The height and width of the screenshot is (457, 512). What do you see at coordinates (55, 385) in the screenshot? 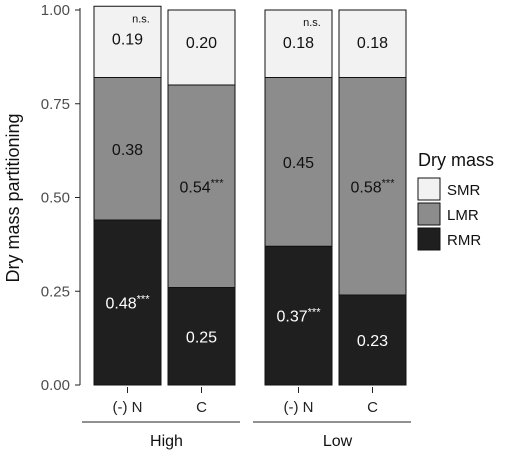
I see `y-tick-label: 0.00` at bounding box center [55, 385].